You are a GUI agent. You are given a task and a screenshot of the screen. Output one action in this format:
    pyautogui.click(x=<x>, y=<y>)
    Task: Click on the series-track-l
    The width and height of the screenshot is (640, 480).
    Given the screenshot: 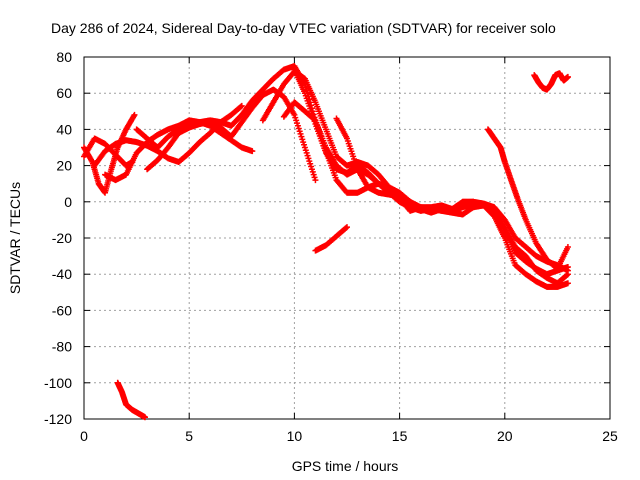 What is the action you would take?
    pyautogui.click(x=131, y=400)
    